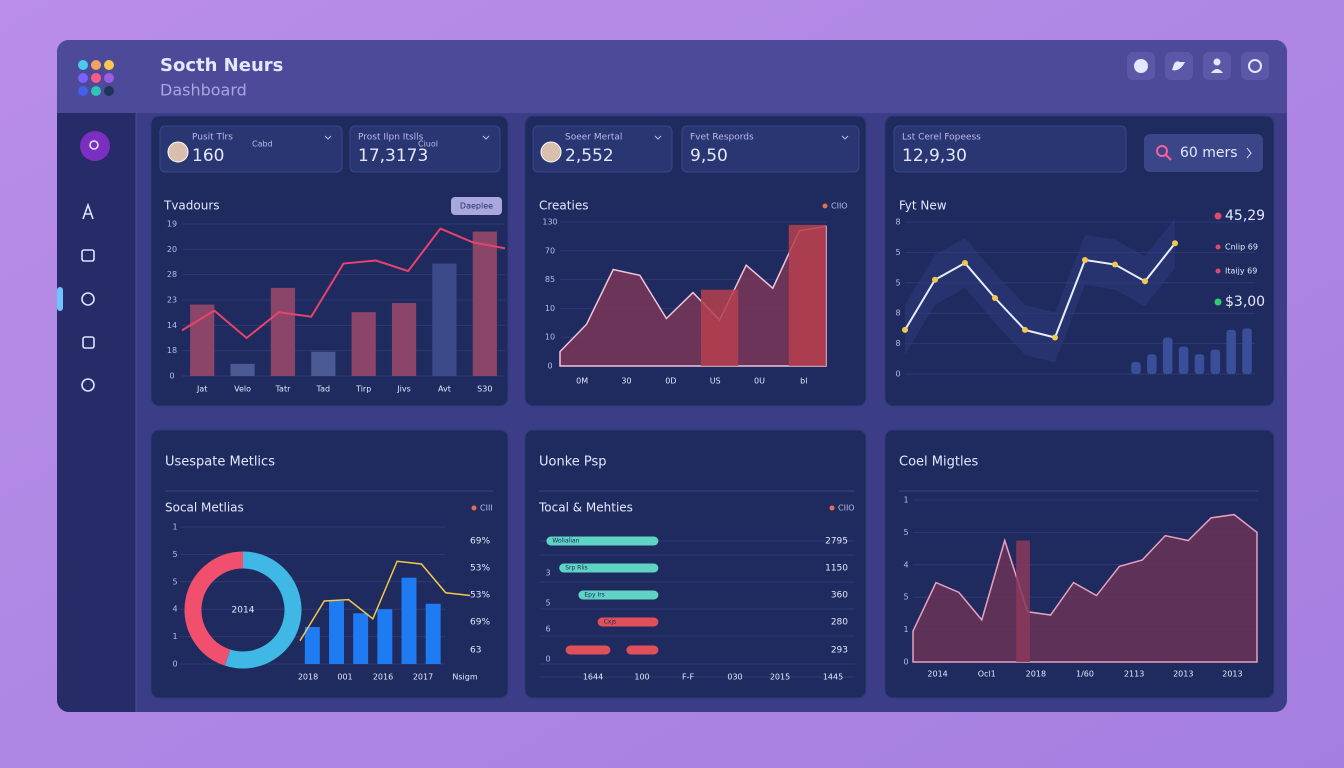 This screenshot has width=1344, height=768. I want to click on stat-label: Pusit Tlrs, so click(212, 138).